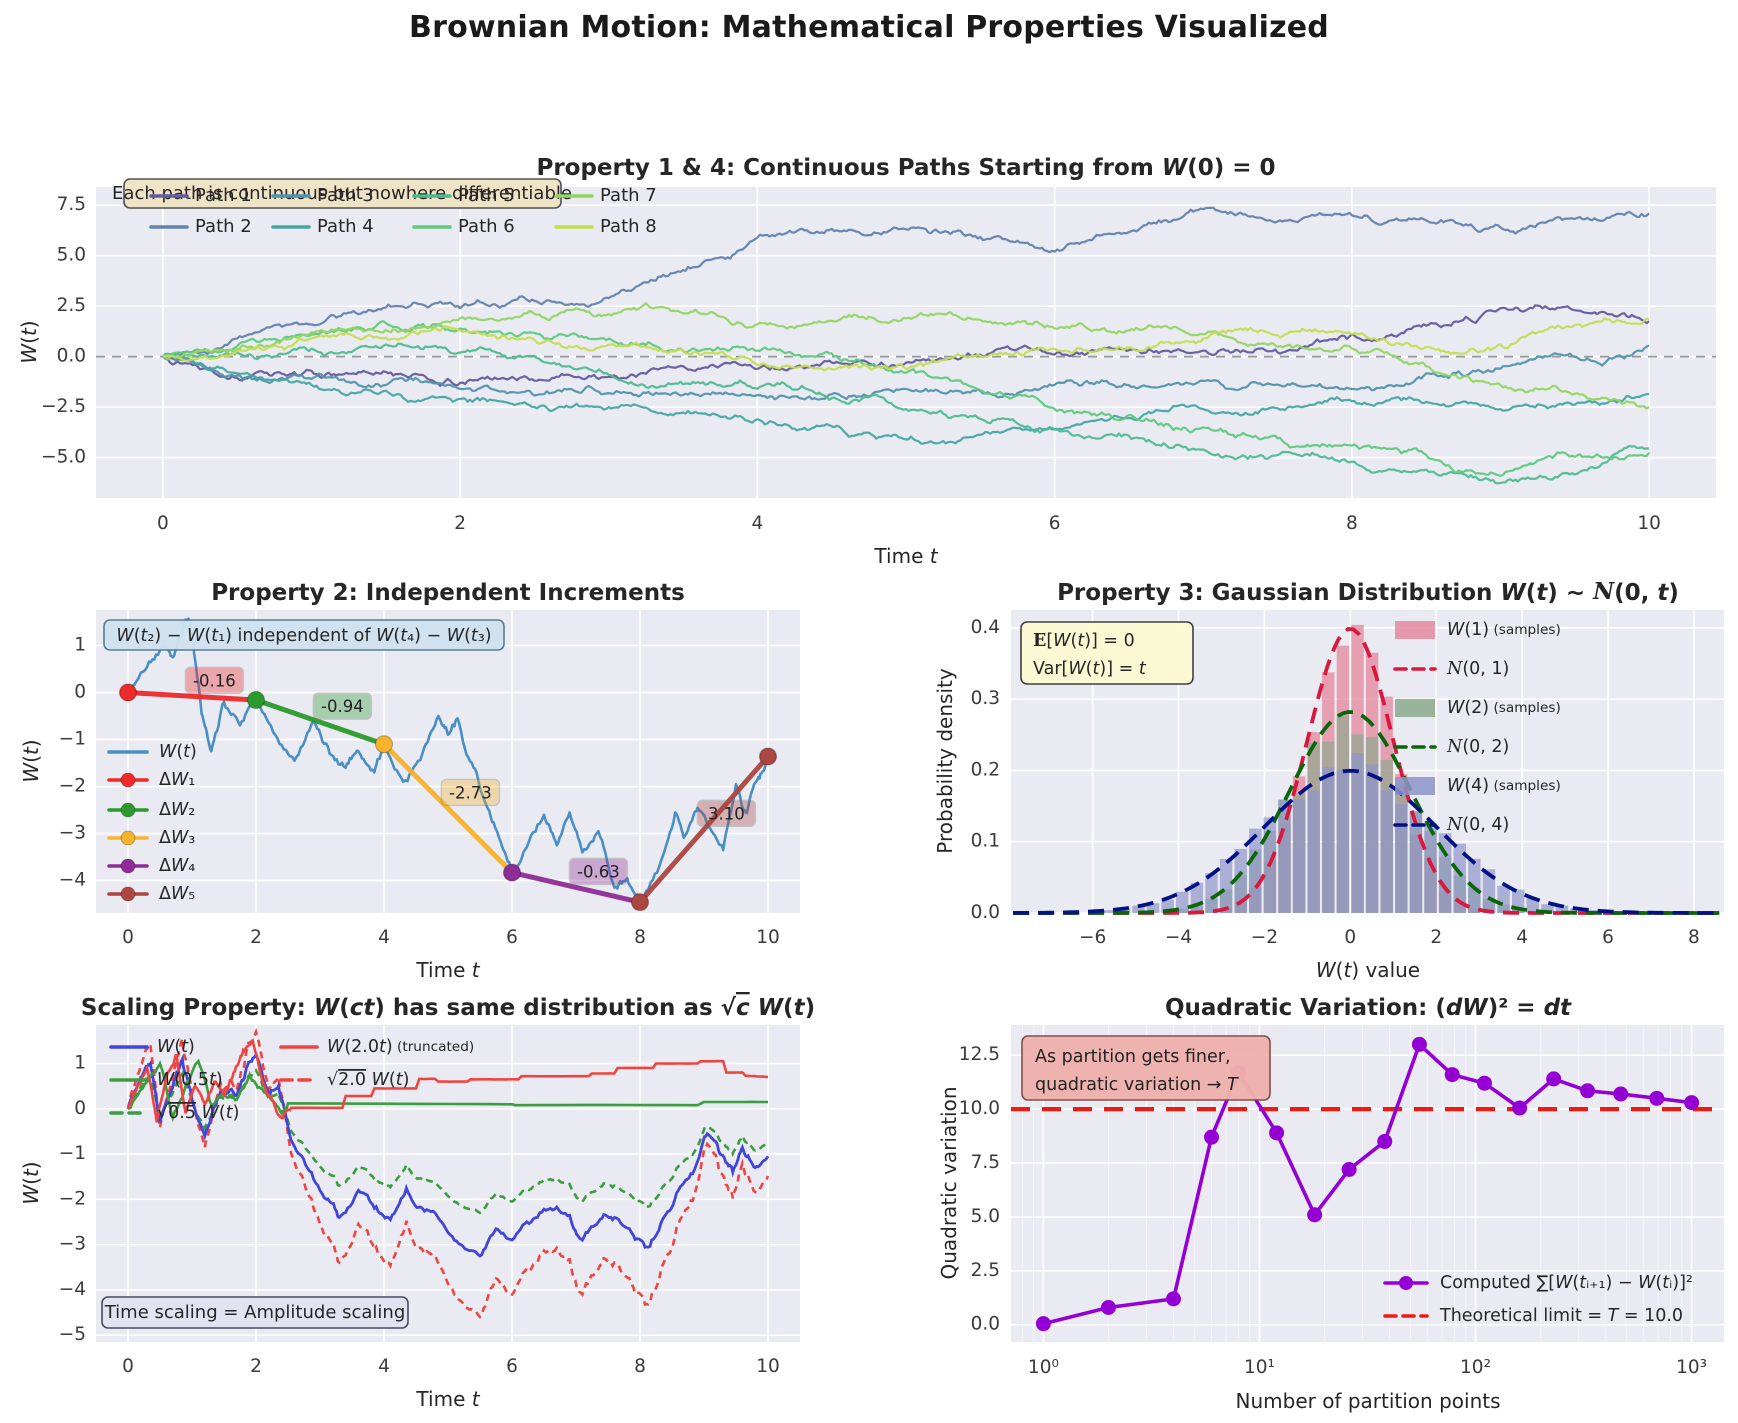 The height and width of the screenshot is (1423, 1738). Describe the element at coordinates (447, 1090) in the screenshot. I see `scaling_property-series-w-half-t` at that location.